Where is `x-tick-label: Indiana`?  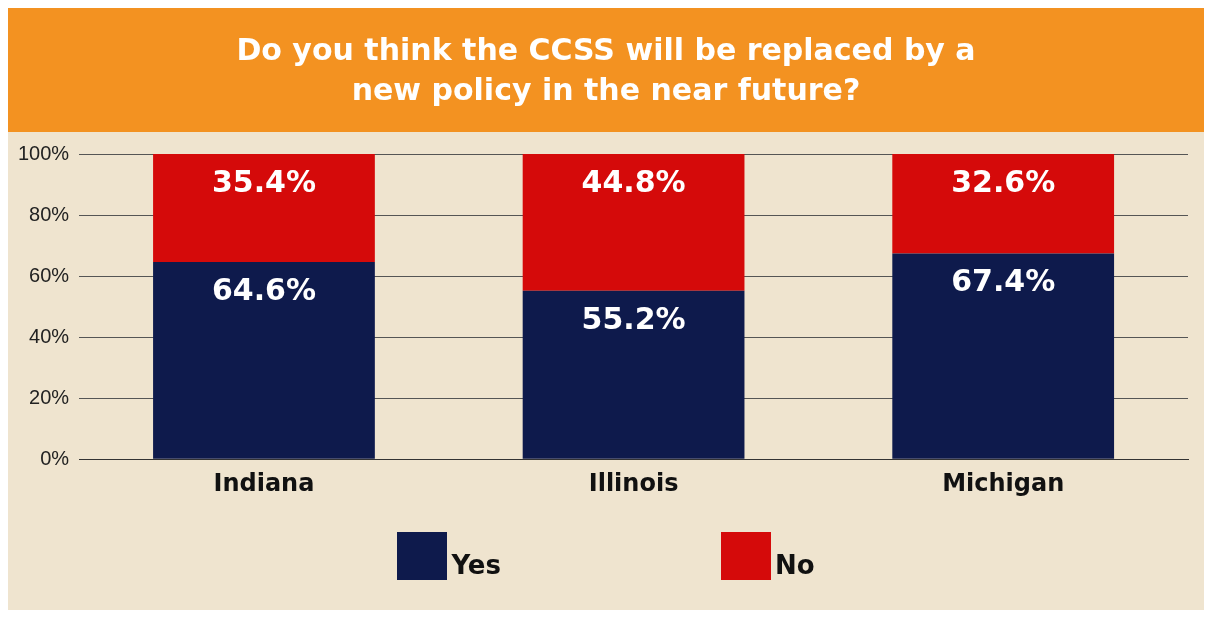 x-tick-label: Indiana is located at coordinates (264, 482).